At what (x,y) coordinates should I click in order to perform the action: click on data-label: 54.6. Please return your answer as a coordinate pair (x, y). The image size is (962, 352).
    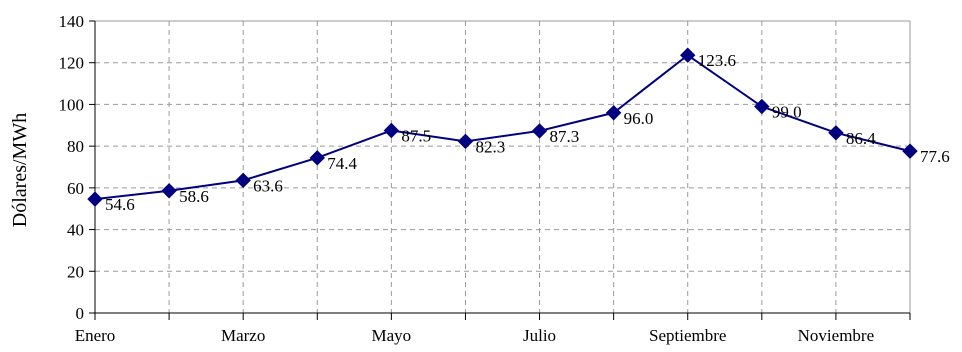
    Looking at the image, I should click on (120, 204).